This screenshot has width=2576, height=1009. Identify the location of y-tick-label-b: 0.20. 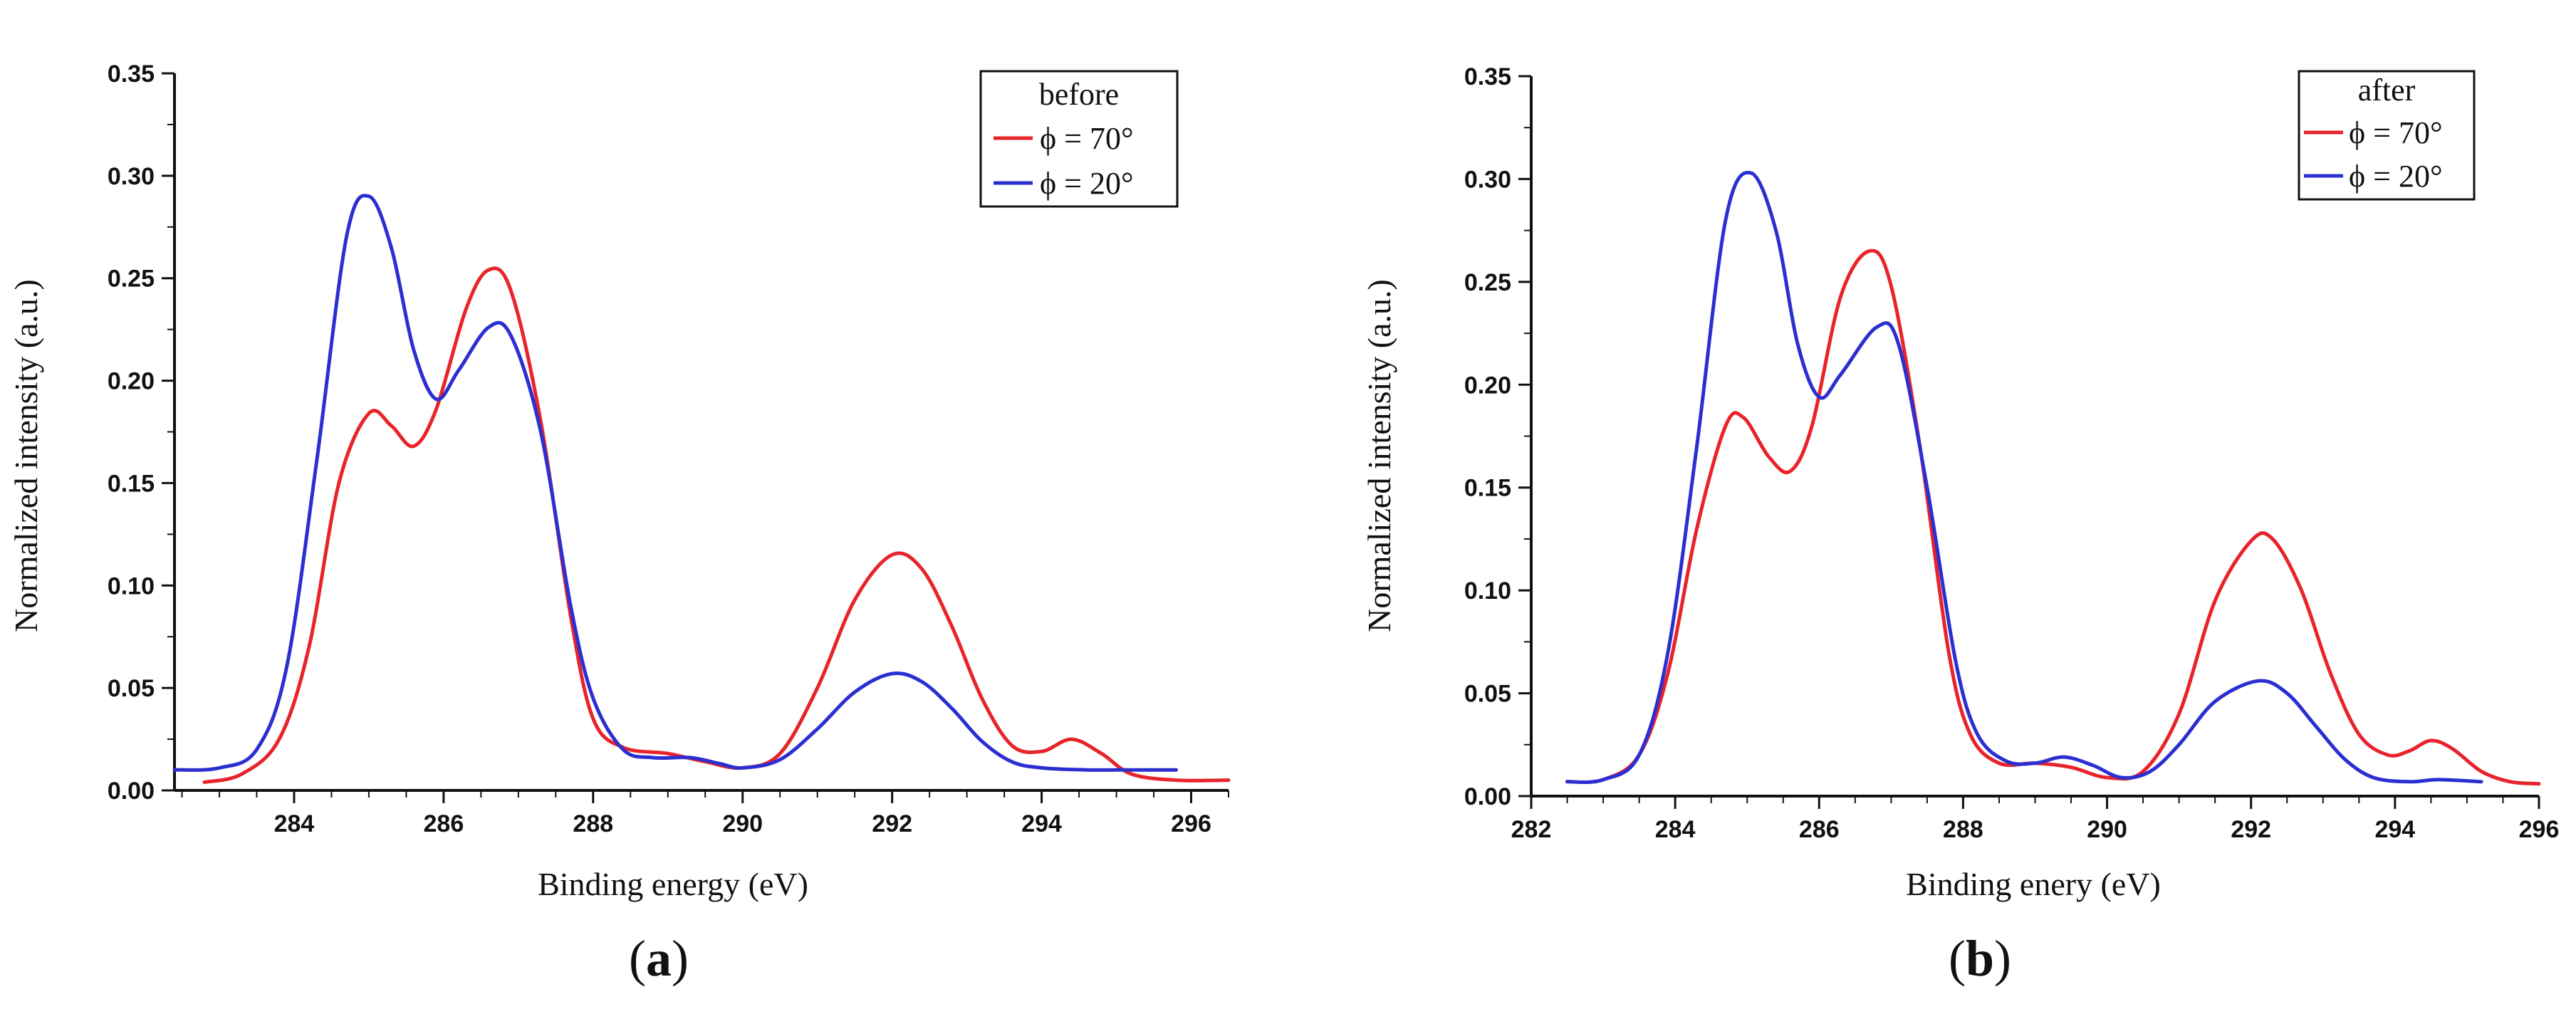
(1487, 386).